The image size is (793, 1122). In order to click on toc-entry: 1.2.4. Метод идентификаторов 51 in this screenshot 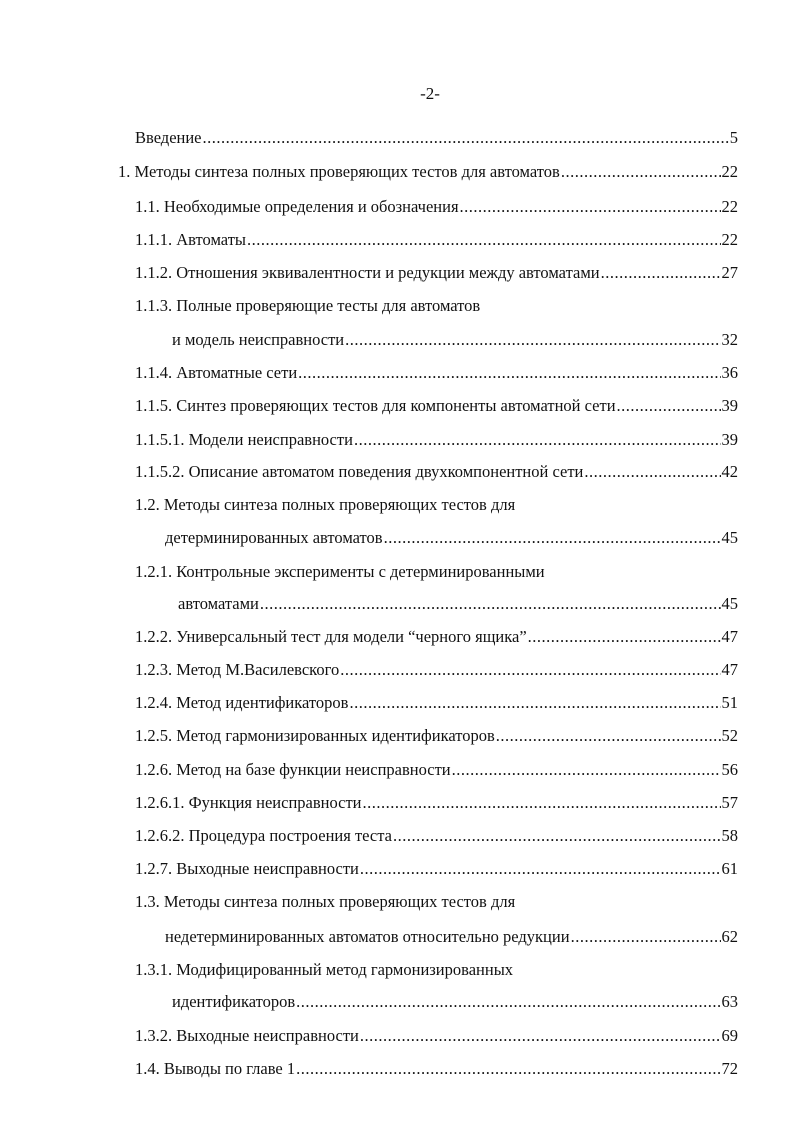, I will do `click(436, 704)`.